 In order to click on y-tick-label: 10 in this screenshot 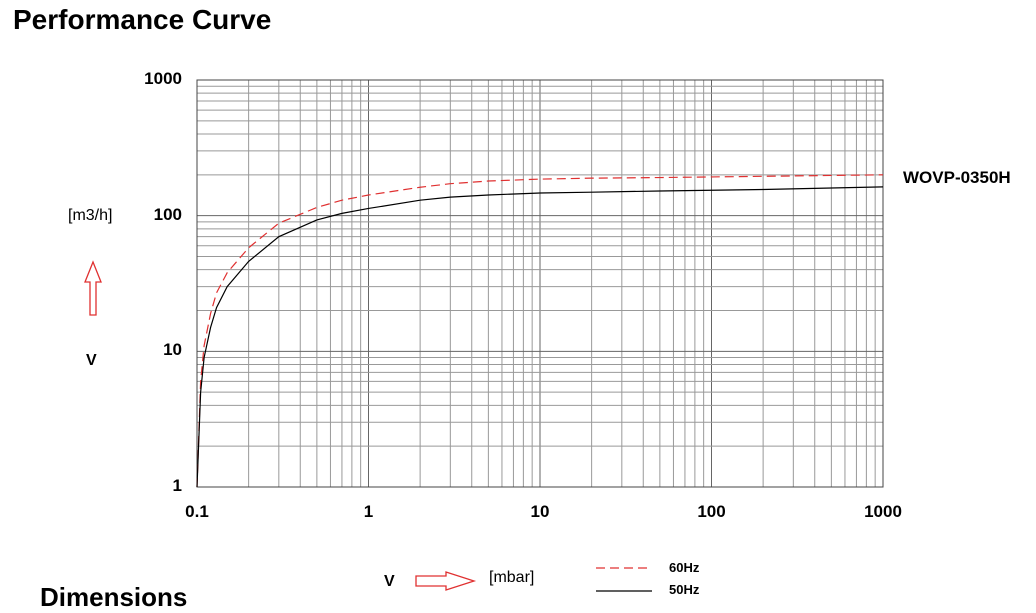, I will do `click(172, 350)`.